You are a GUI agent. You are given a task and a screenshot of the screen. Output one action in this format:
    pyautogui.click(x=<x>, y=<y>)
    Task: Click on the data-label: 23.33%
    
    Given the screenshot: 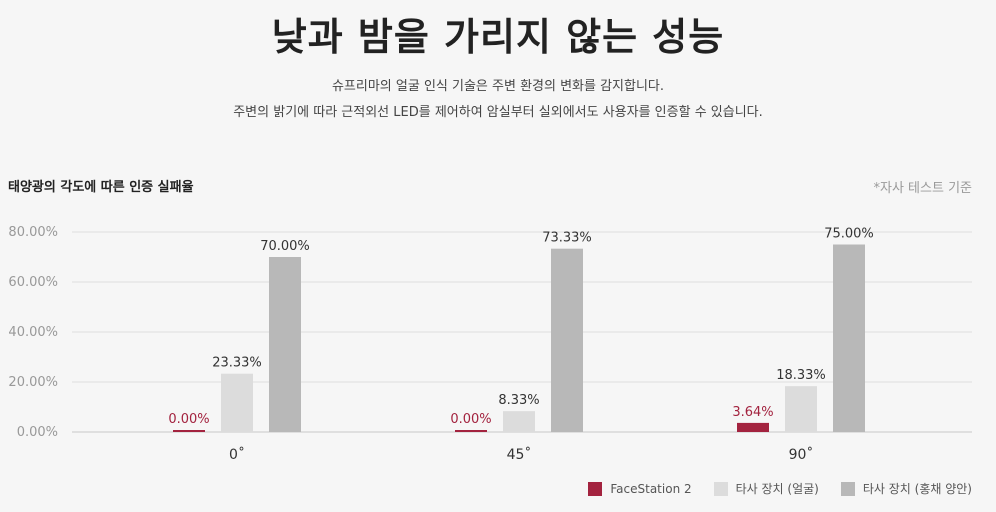 What is the action you would take?
    pyautogui.click(x=237, y=363)
    